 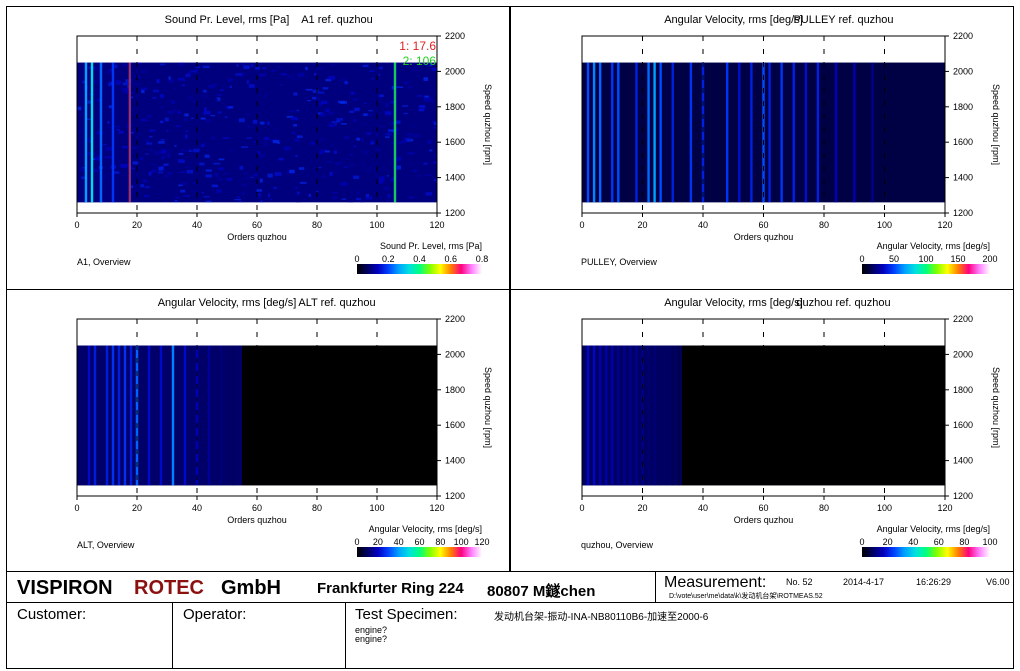 I want to click on y-tick-label: 1400, so click(x=455, y=178).